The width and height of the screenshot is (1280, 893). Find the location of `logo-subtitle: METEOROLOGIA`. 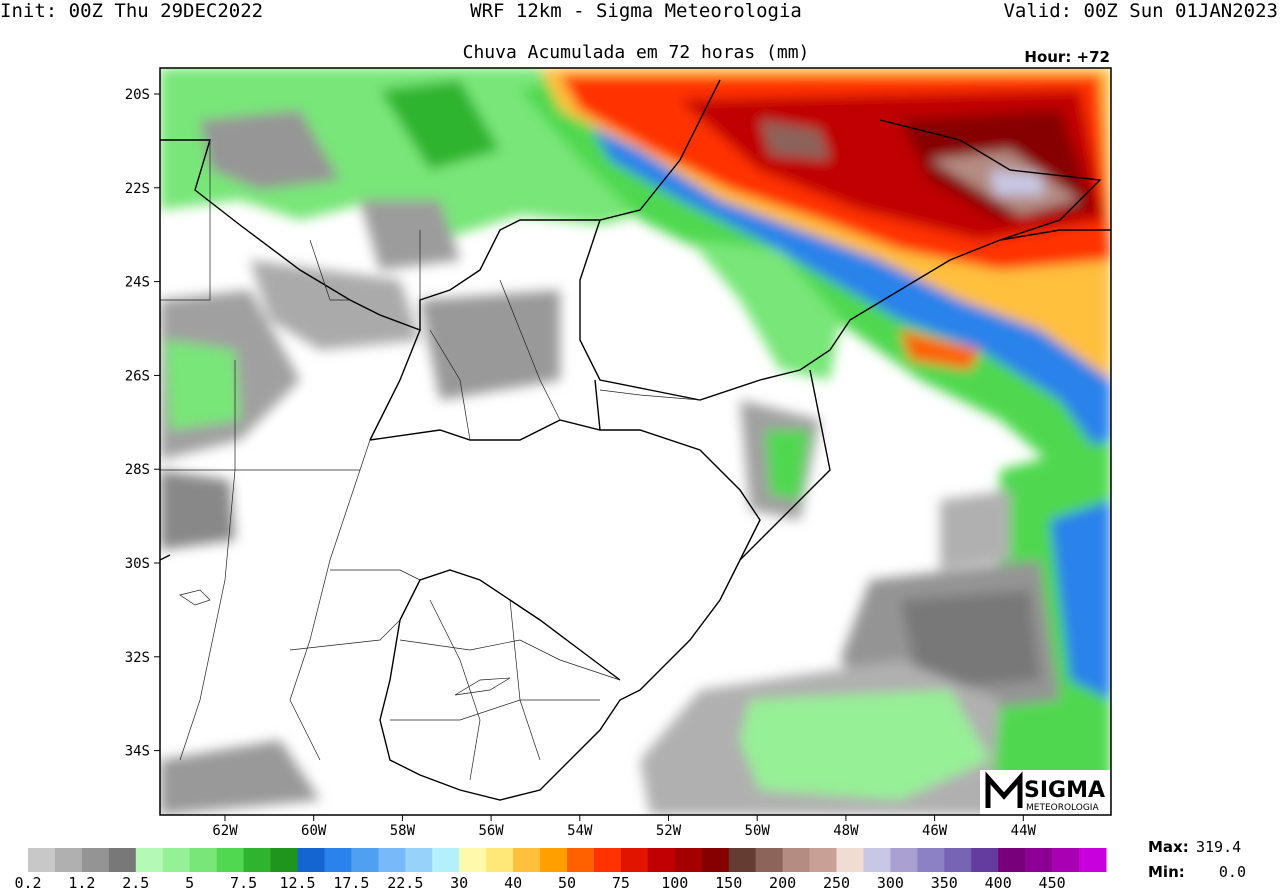

logo-subtitle: METEOROLOGIA is located at coordinates (1062, 808).